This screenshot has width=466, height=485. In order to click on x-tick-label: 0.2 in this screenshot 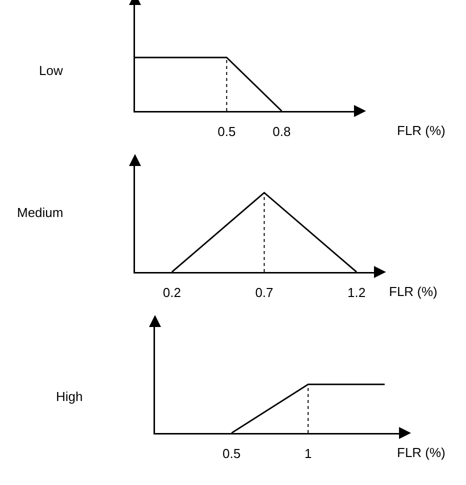, I will do `click(171, 292)`.